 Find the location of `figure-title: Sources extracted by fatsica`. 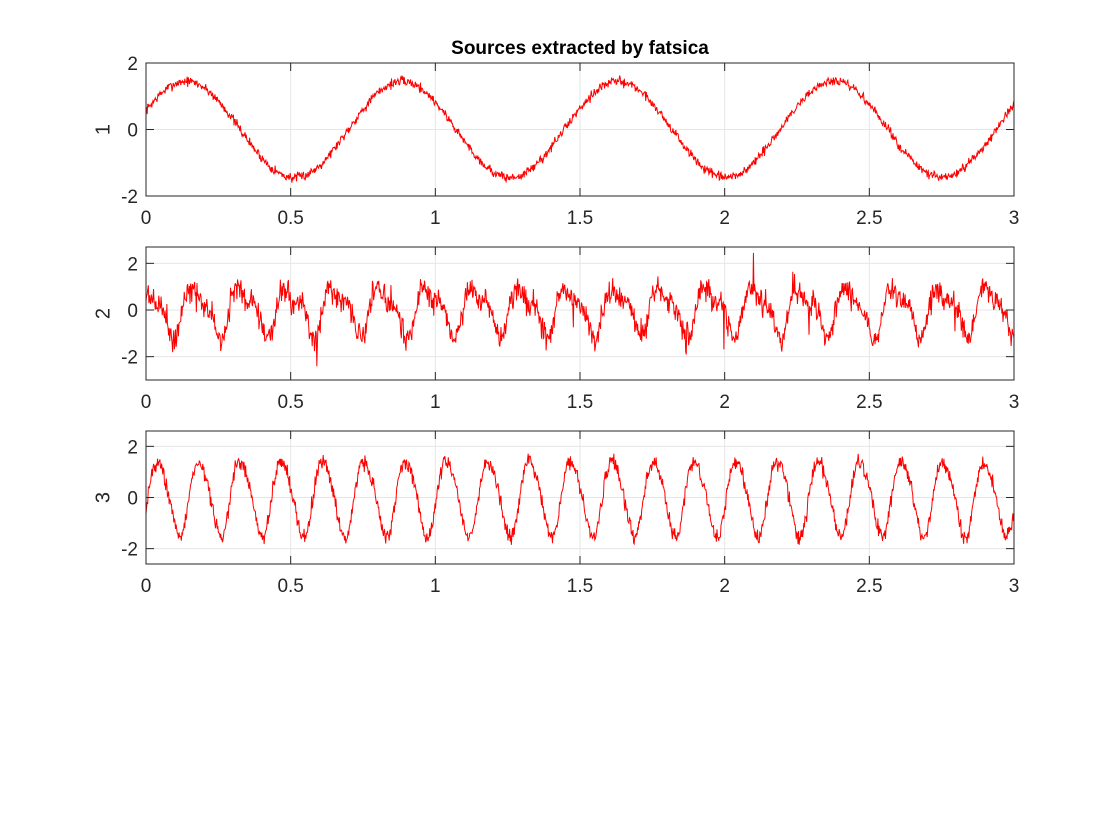

figure-title: Sources extracted by fatsica is located at coordinates (580, 48).